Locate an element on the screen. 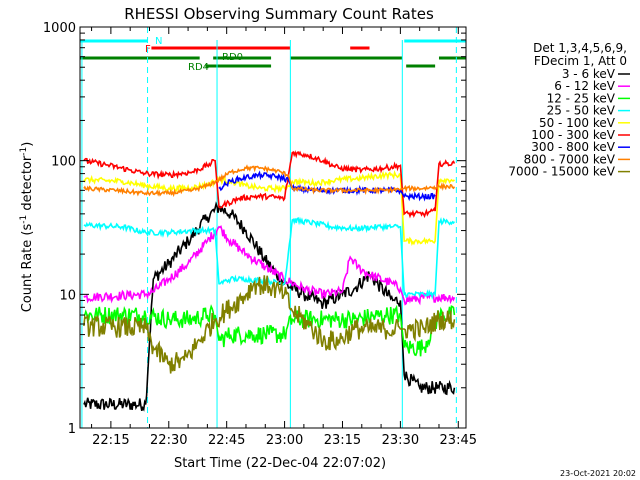  y-tick-label: 1 is located at coordinates (72, 429).